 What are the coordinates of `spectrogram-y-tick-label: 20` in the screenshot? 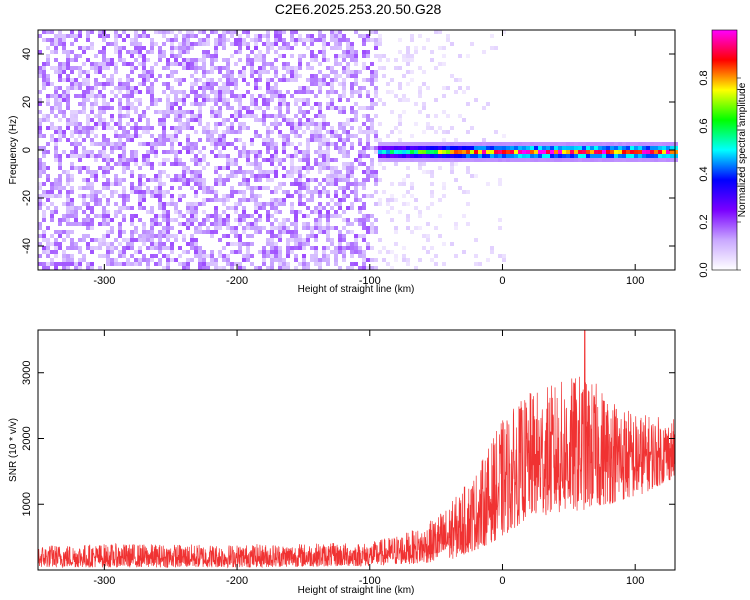 It's located at (27, 102).